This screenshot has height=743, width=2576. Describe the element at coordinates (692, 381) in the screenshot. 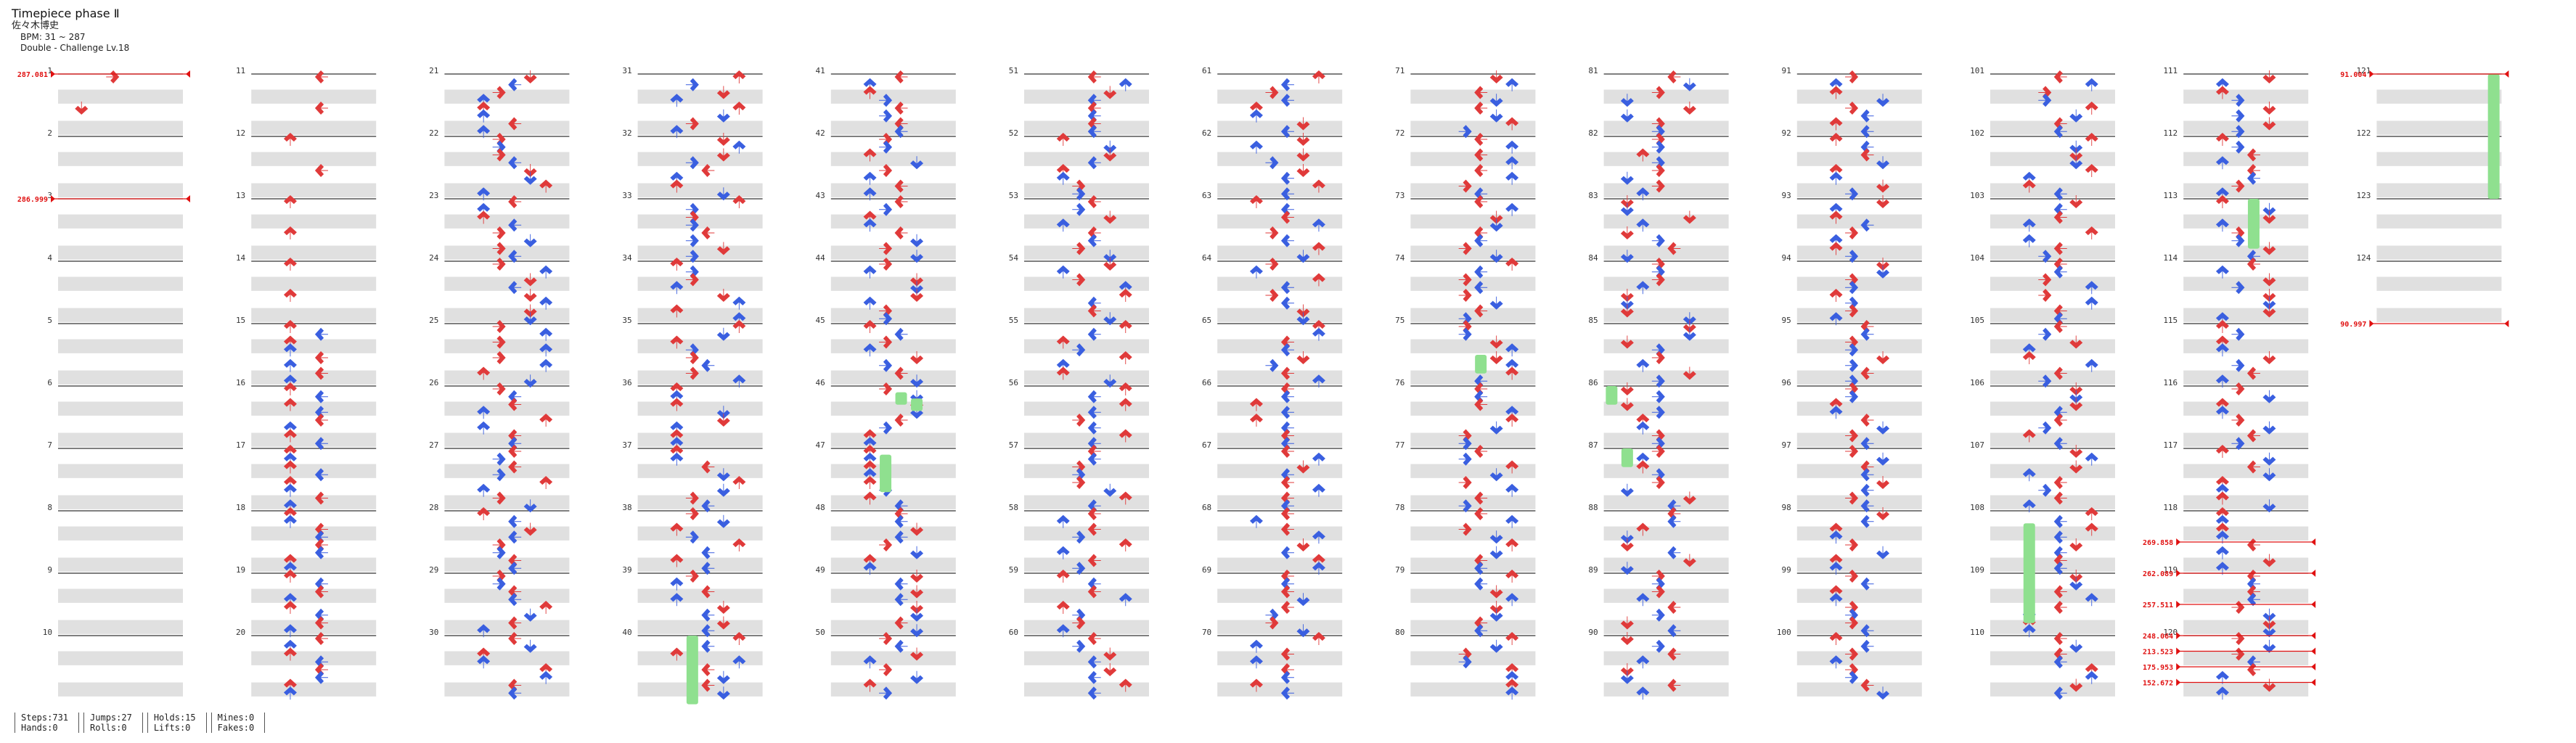

I see `chart-column: 31 32 33 34 35 36 37 38 39 40` at that location.